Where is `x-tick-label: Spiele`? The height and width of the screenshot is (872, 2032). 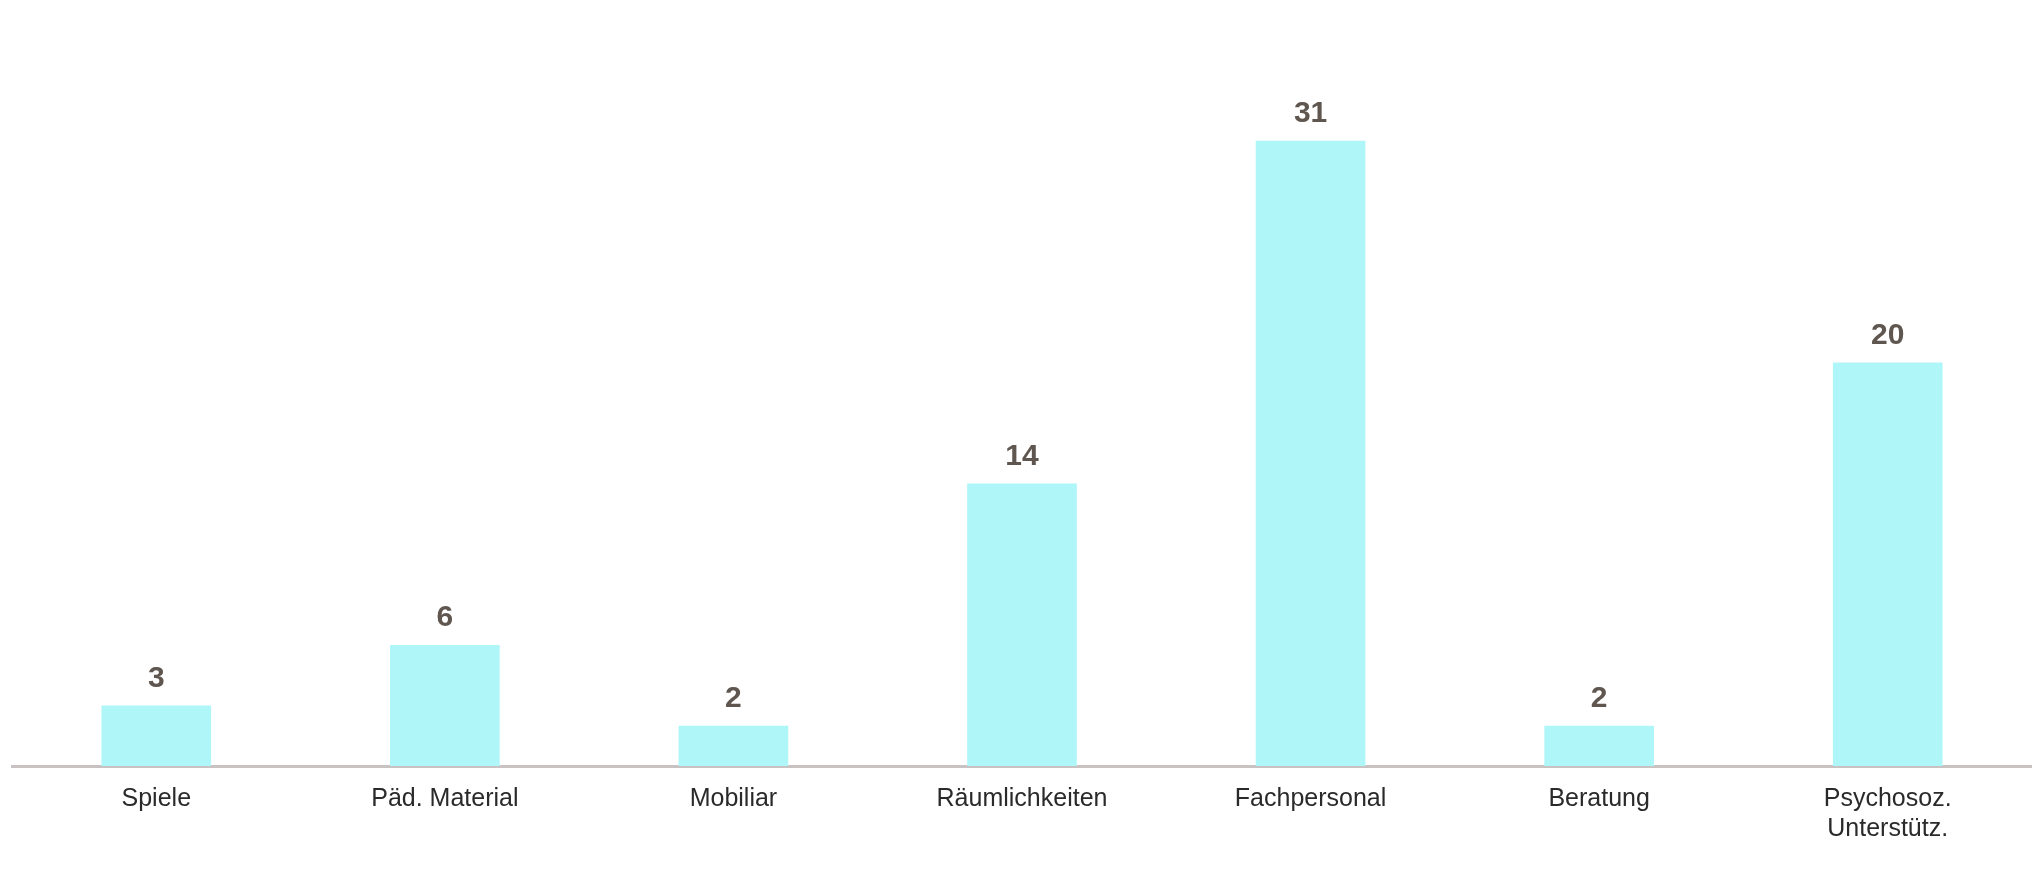 x-tick-label: Spiele is located at coordinates (156, 796).